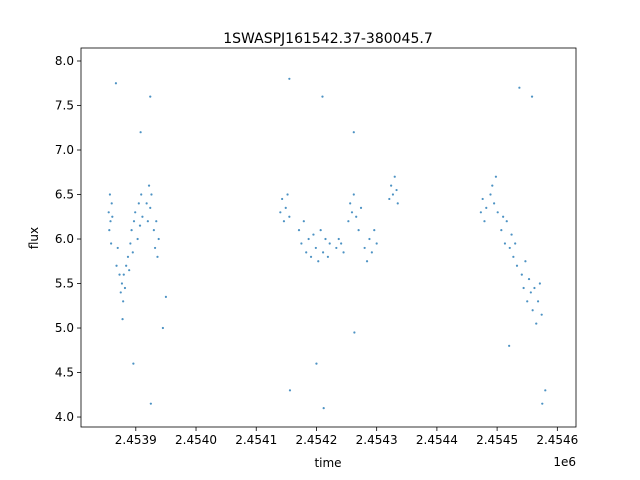  Describe the element at coordinates (256, 440) in the screenshot. I see `x-tick-label: 2.4541` at that location.